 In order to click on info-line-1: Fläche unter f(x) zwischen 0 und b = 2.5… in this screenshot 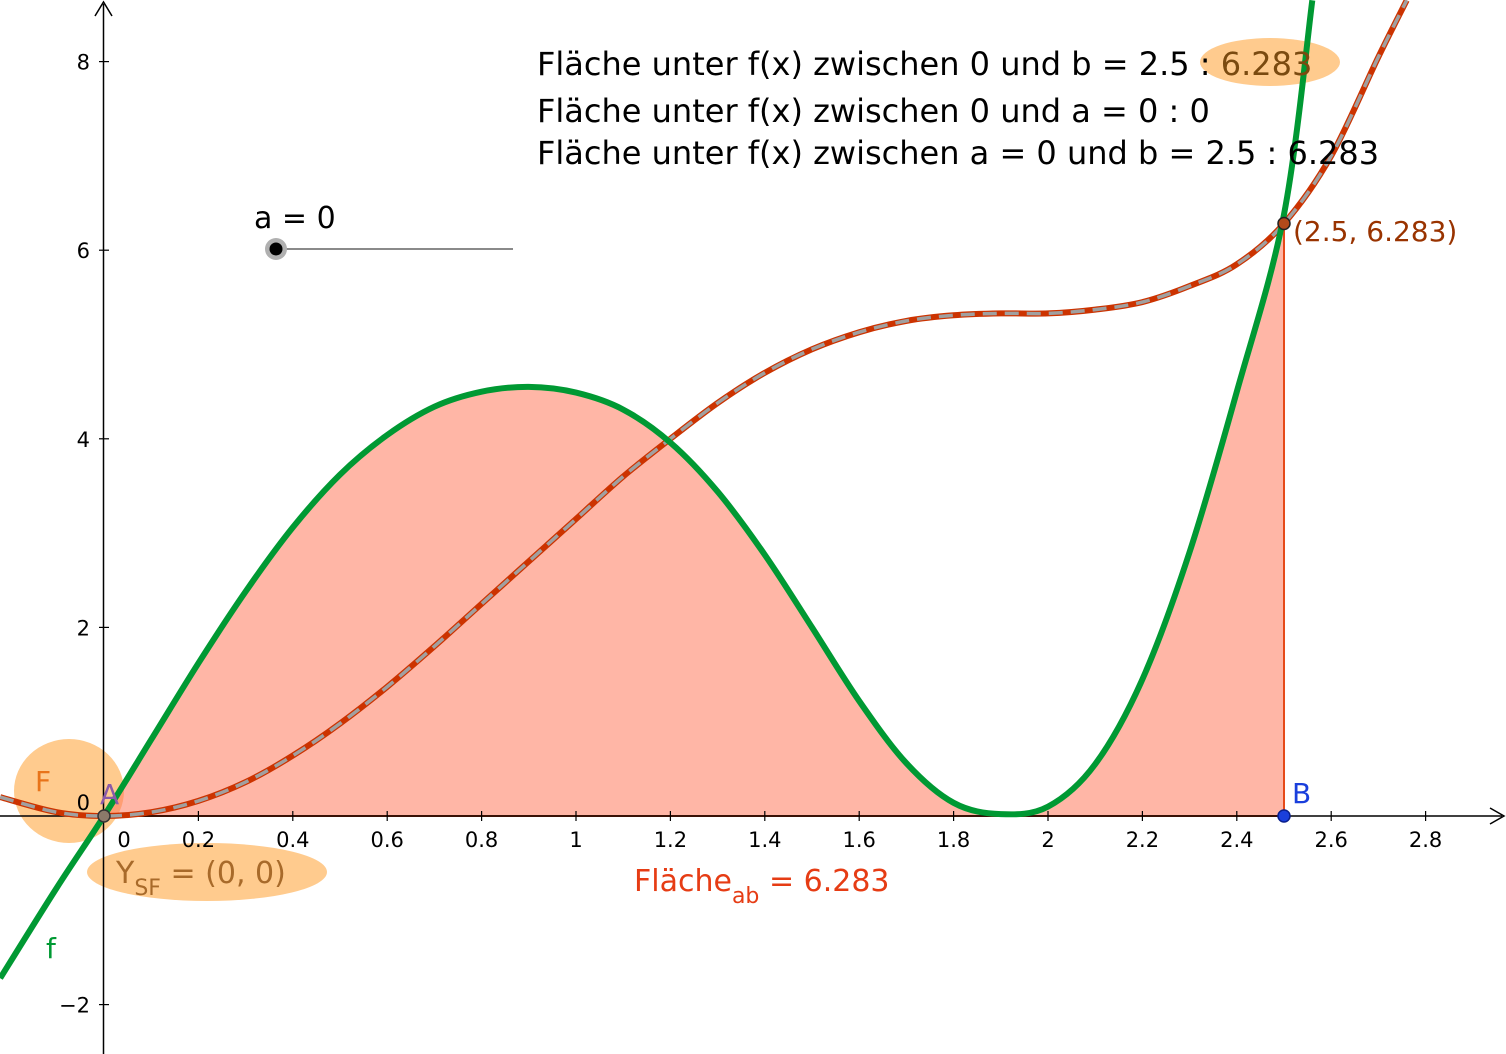, I will do `click(924, 64)`.